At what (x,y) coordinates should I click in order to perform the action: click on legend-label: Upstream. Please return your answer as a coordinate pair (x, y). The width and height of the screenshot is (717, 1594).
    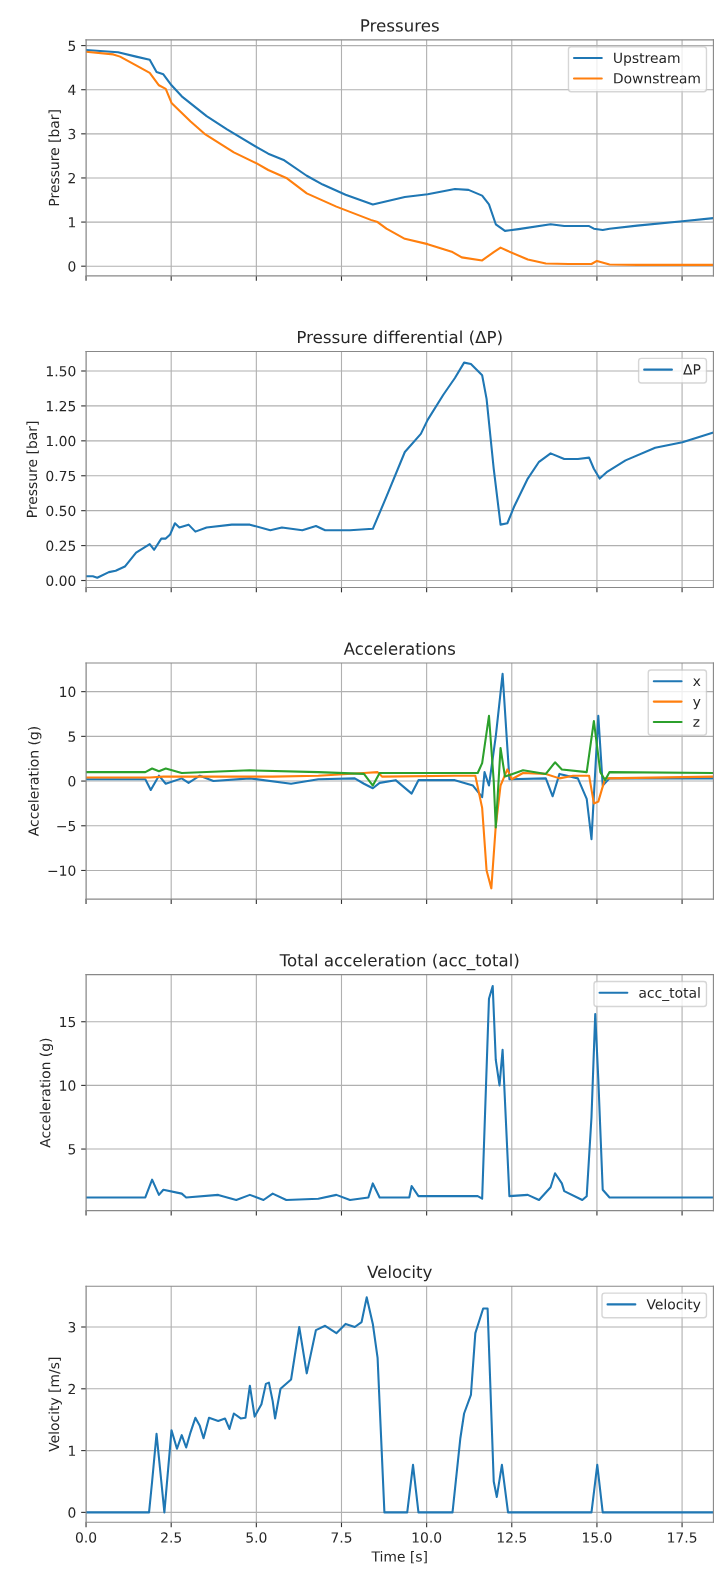
    Looking at the image, I should click on (647, 59).